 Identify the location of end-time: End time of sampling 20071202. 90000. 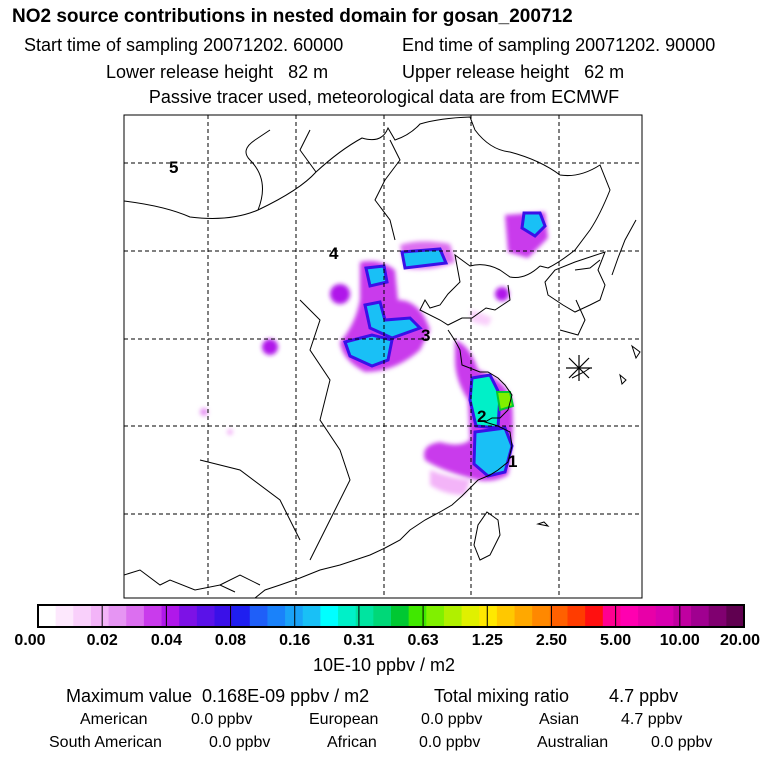
(559, 45).